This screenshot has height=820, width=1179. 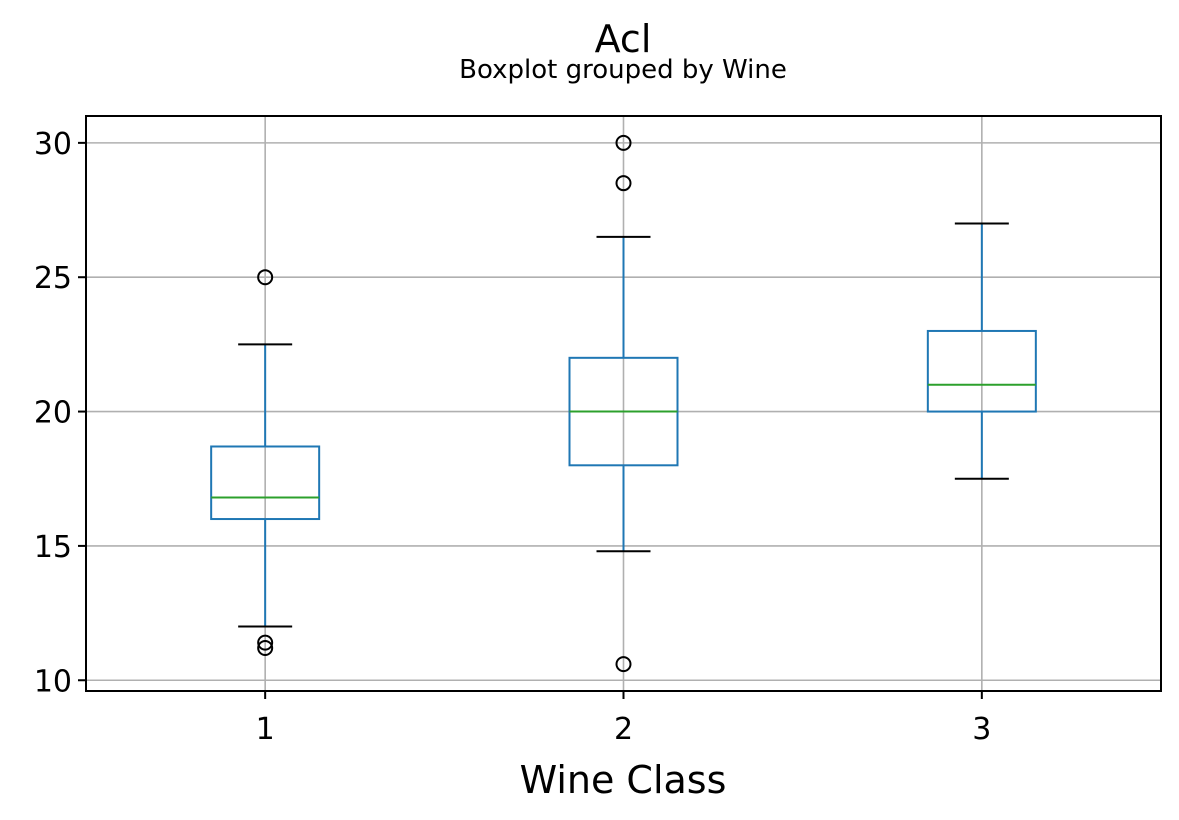 What do you see at coordinates (53, 547) in the screenshot?
I see `y-tick-label: 15` at bounding box center [53, 547].